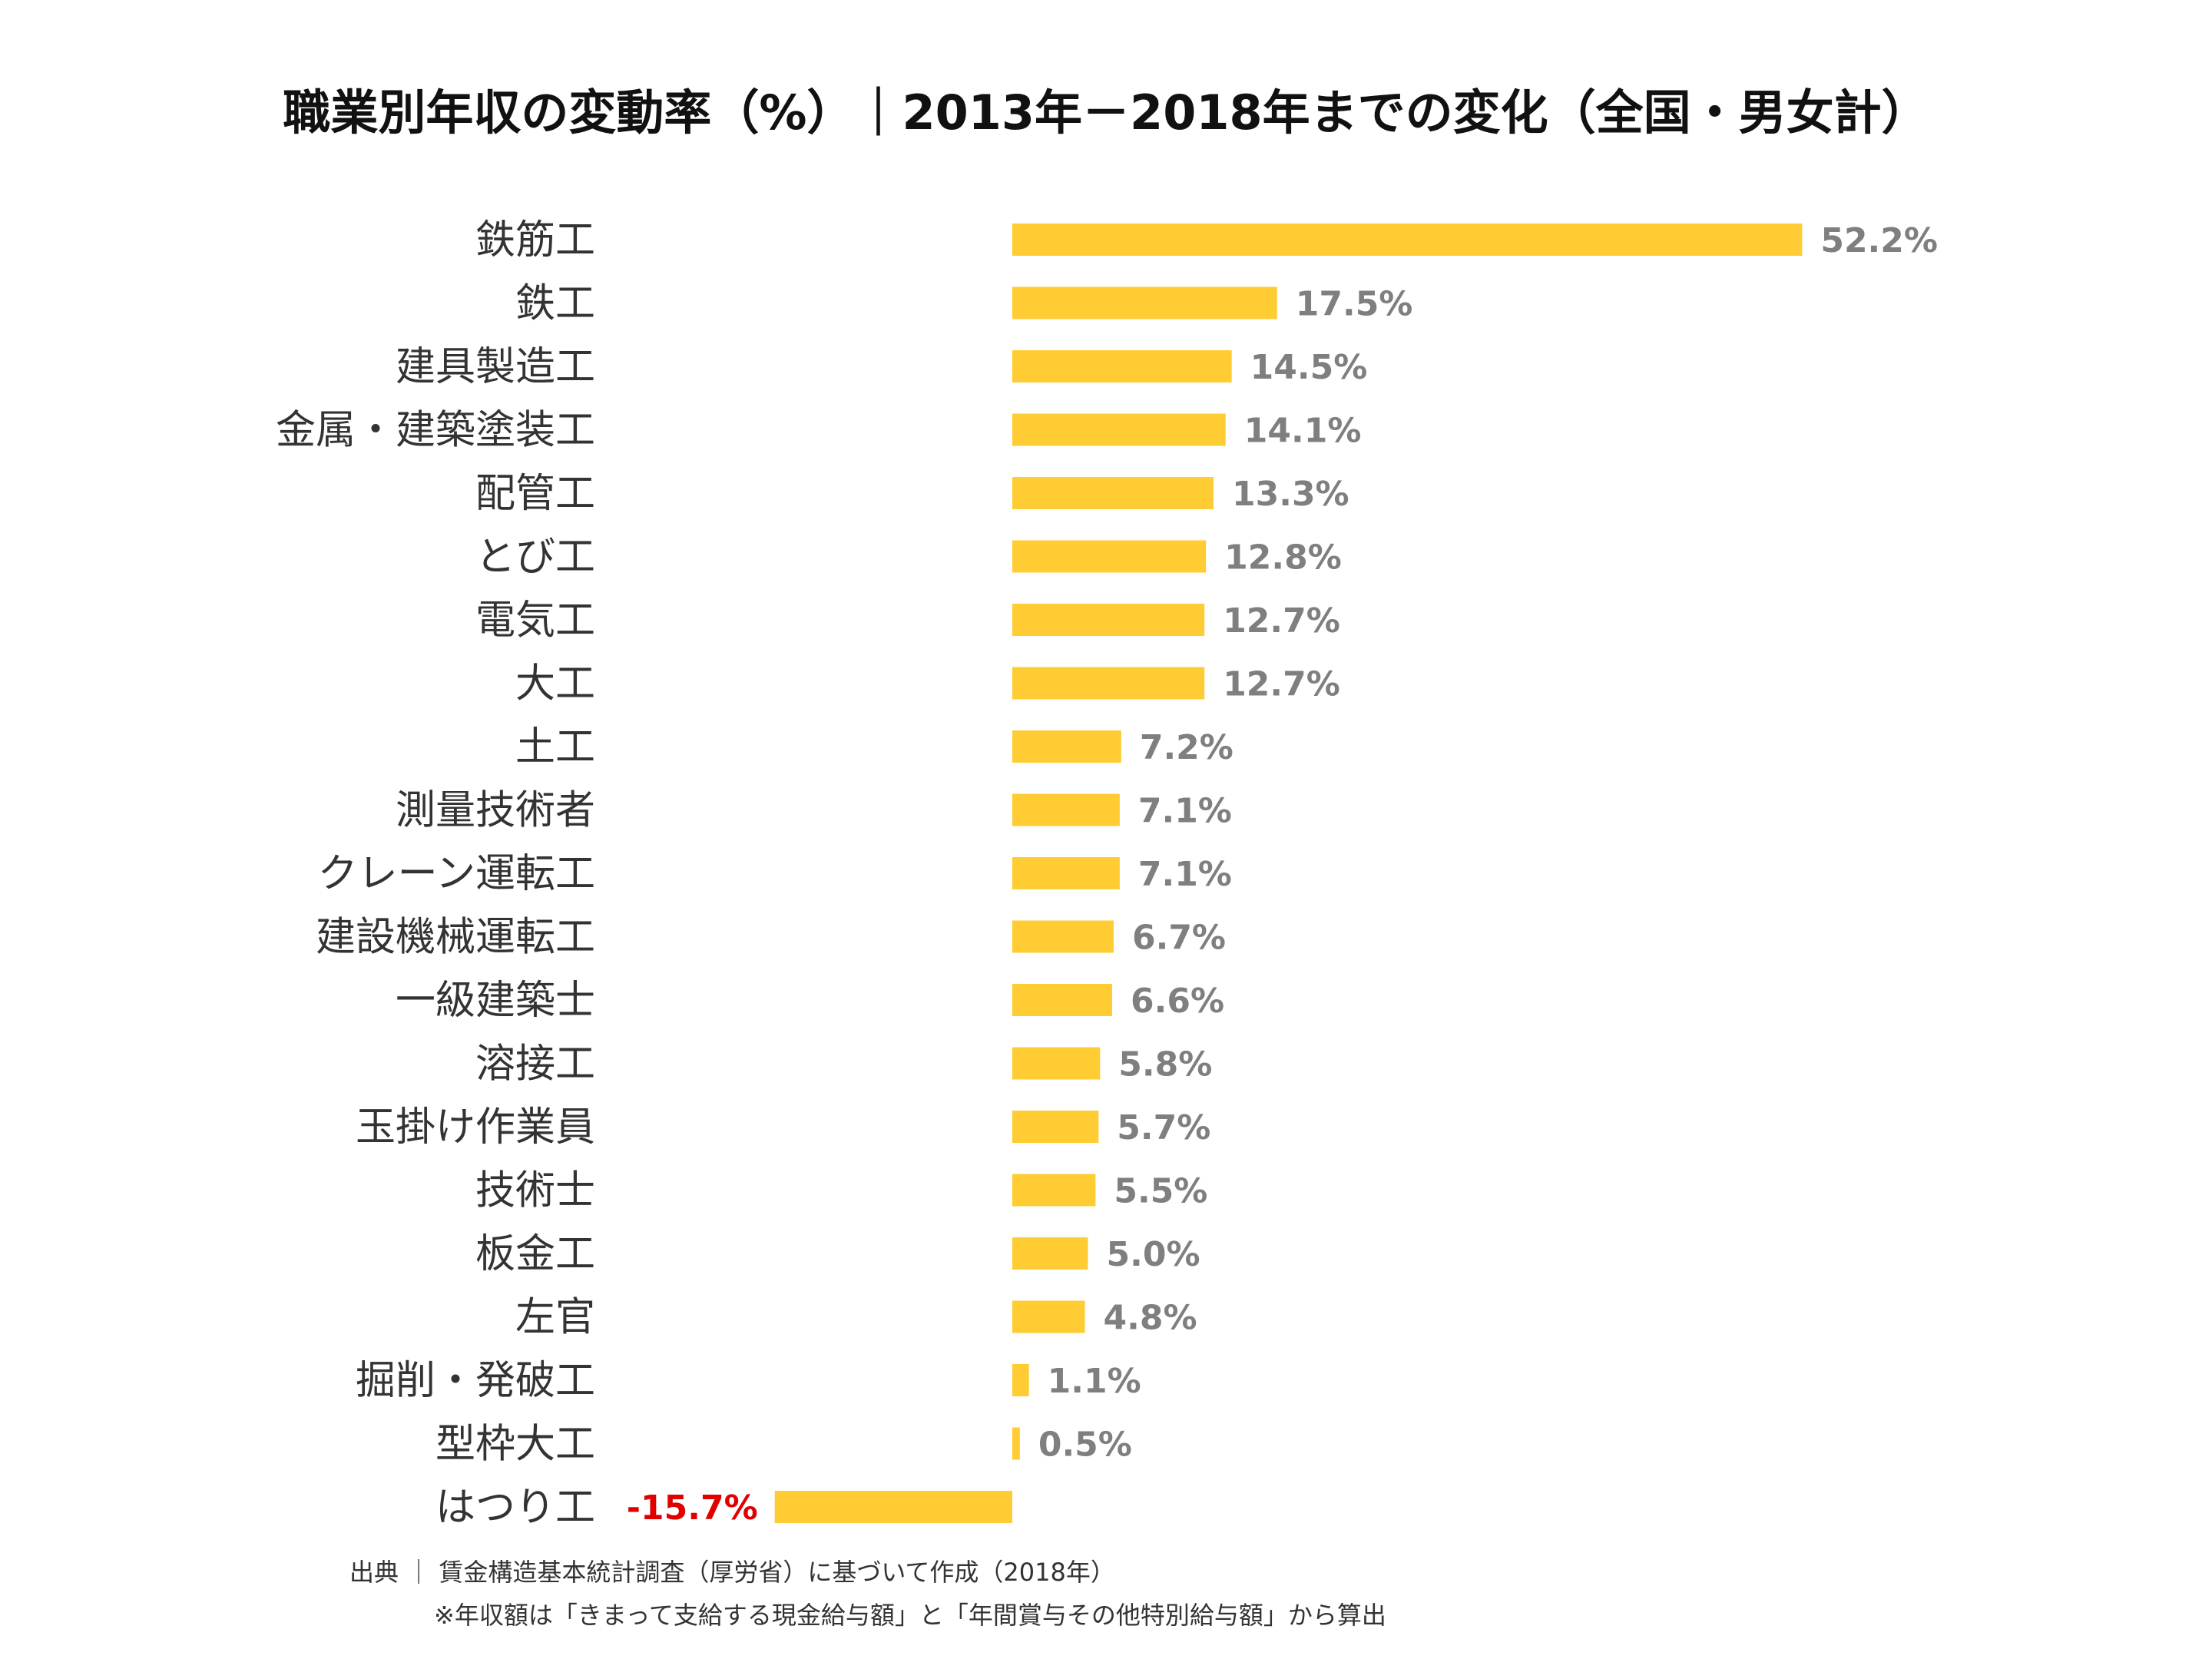 Image resolution: width=2212 pixels, height=1659 pixels. What do you see at coordinates (495, 1001) in the screenshot?
I see `category-label: 一級建築士` at bounding box center [495, 1001].